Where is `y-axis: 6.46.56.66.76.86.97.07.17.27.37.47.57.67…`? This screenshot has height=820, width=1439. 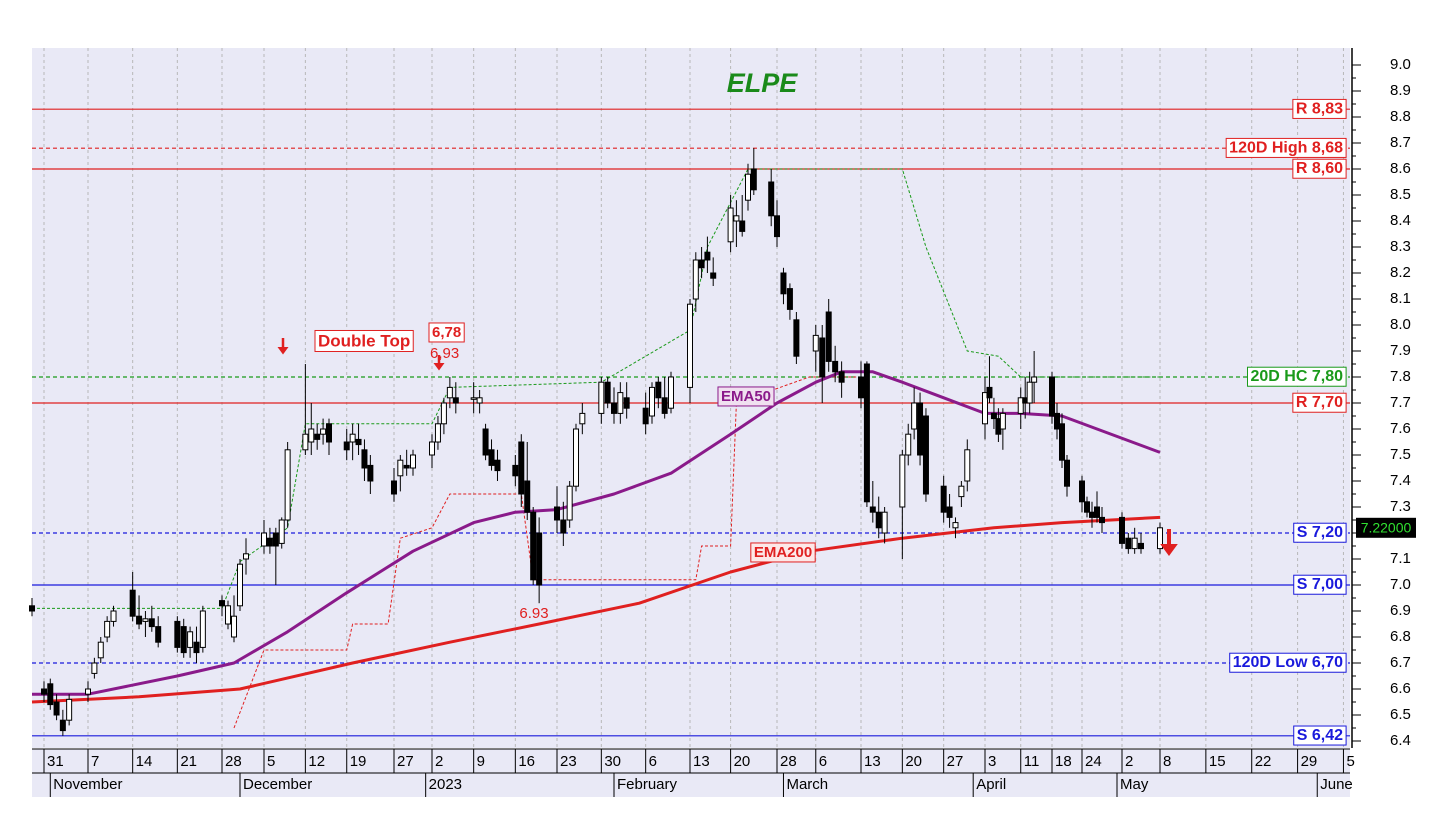 y-axis: 6.46.56.66.76.86.97.07.17.27.37.47.57.67… is located at coordinates (1383, 398).